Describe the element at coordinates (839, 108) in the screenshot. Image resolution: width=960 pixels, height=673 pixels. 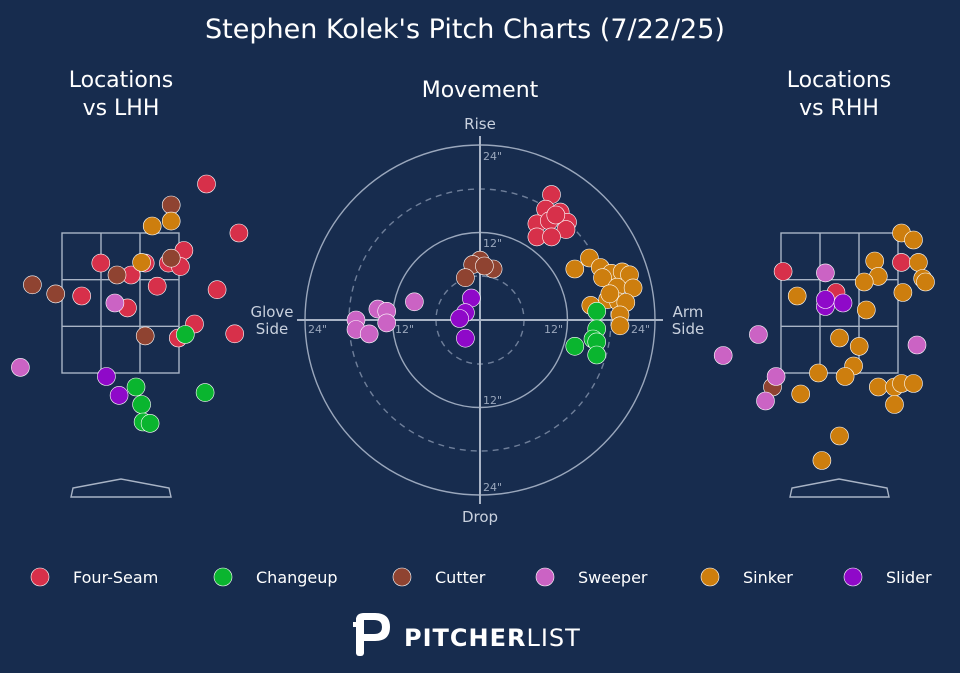
I see `rhh-title-line2: vs RHH` at that location.